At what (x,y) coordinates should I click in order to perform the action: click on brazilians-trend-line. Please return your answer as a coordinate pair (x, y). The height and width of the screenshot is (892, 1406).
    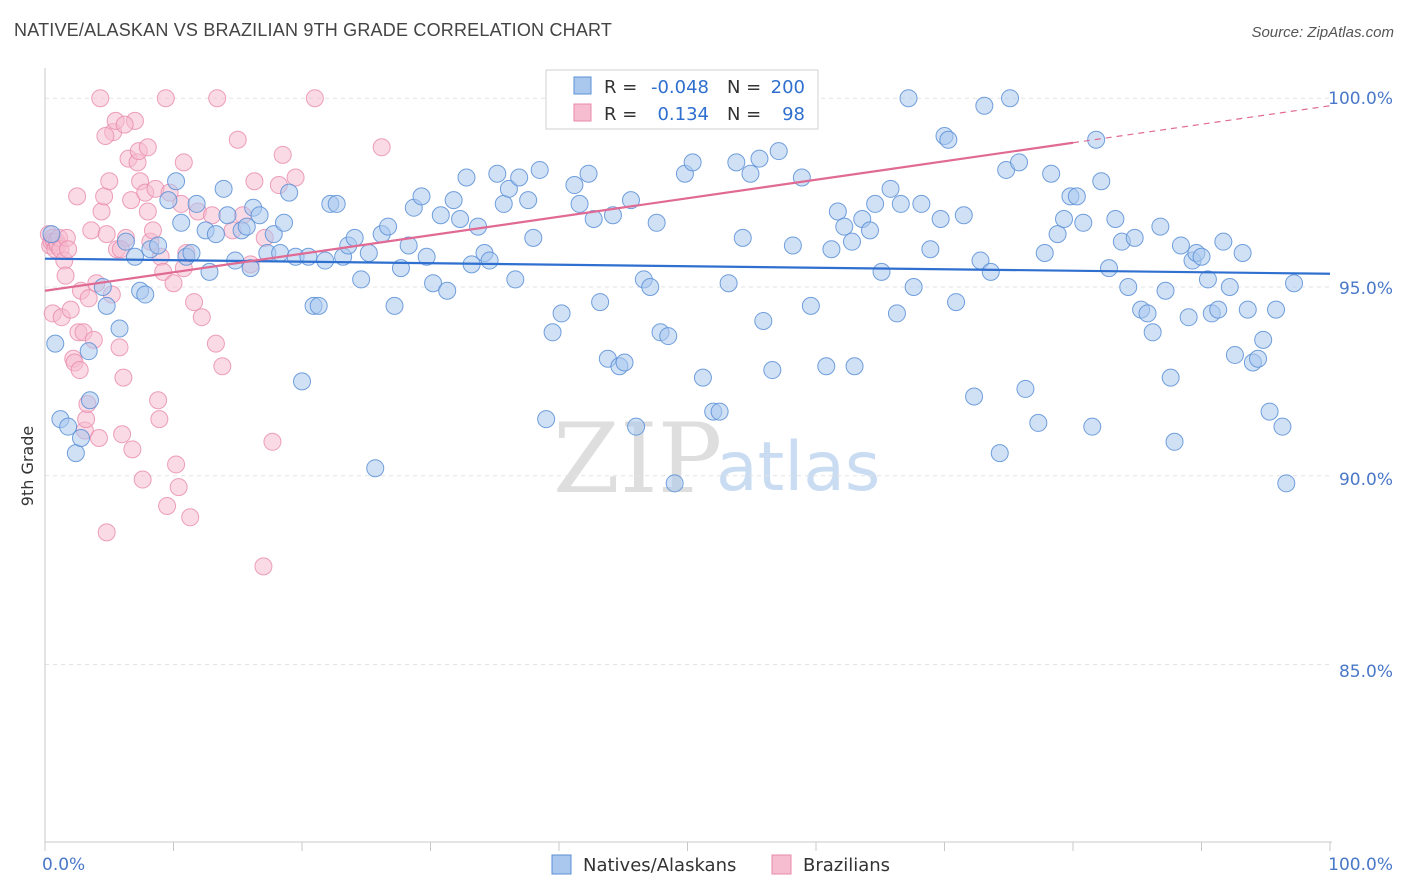
    Looking at the image, I should click on (559, 216).